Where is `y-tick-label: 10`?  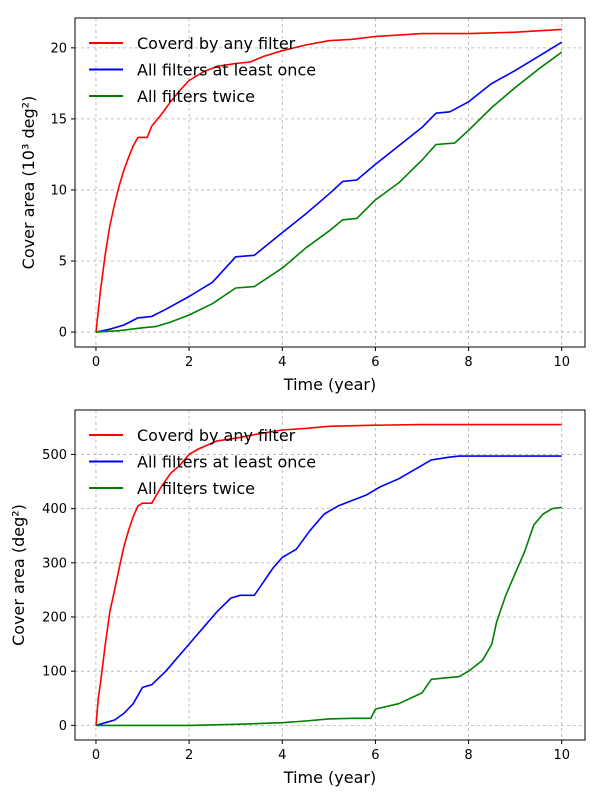
y-tick-label: 10 is located at coordinates (58, 190).